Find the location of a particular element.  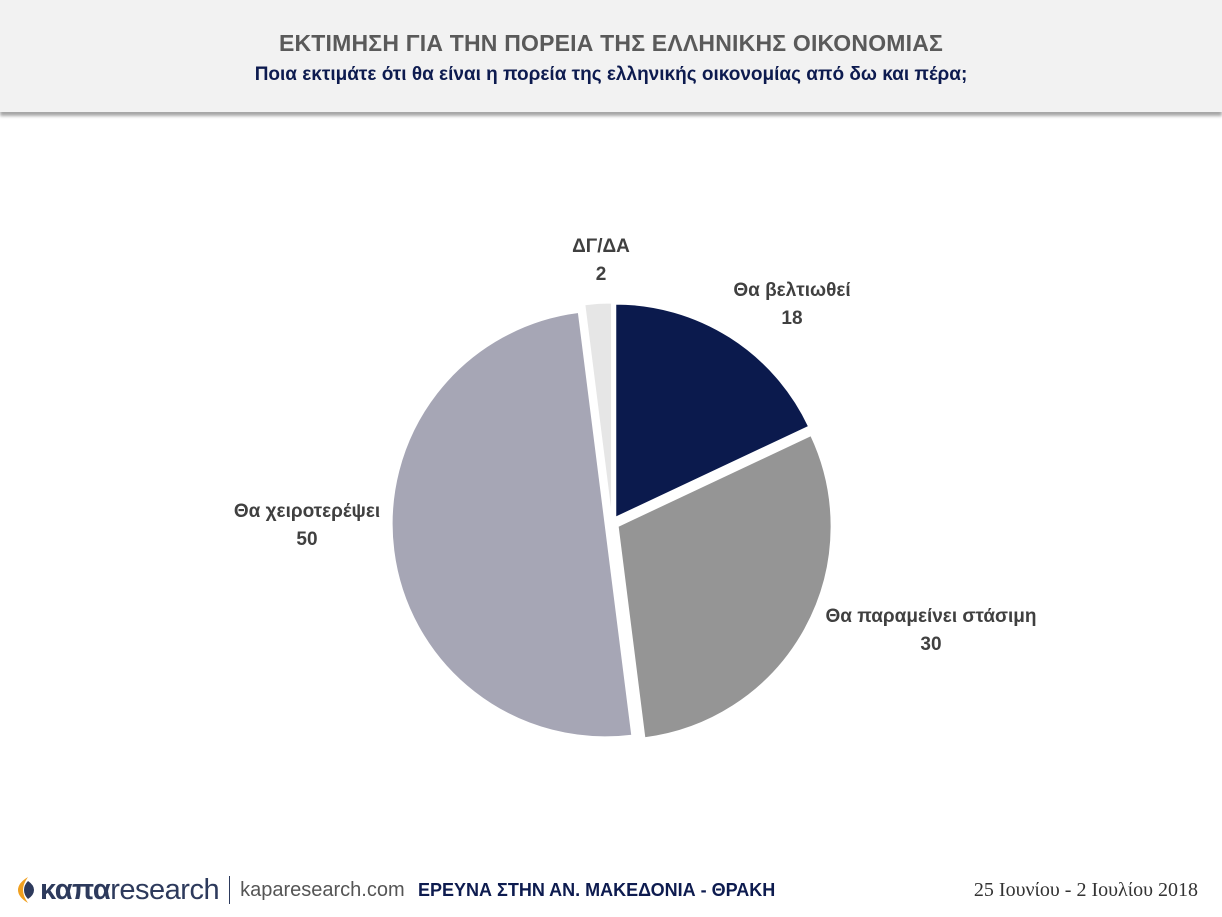

kapa-logo-icon is located at coordinates (26, 890).